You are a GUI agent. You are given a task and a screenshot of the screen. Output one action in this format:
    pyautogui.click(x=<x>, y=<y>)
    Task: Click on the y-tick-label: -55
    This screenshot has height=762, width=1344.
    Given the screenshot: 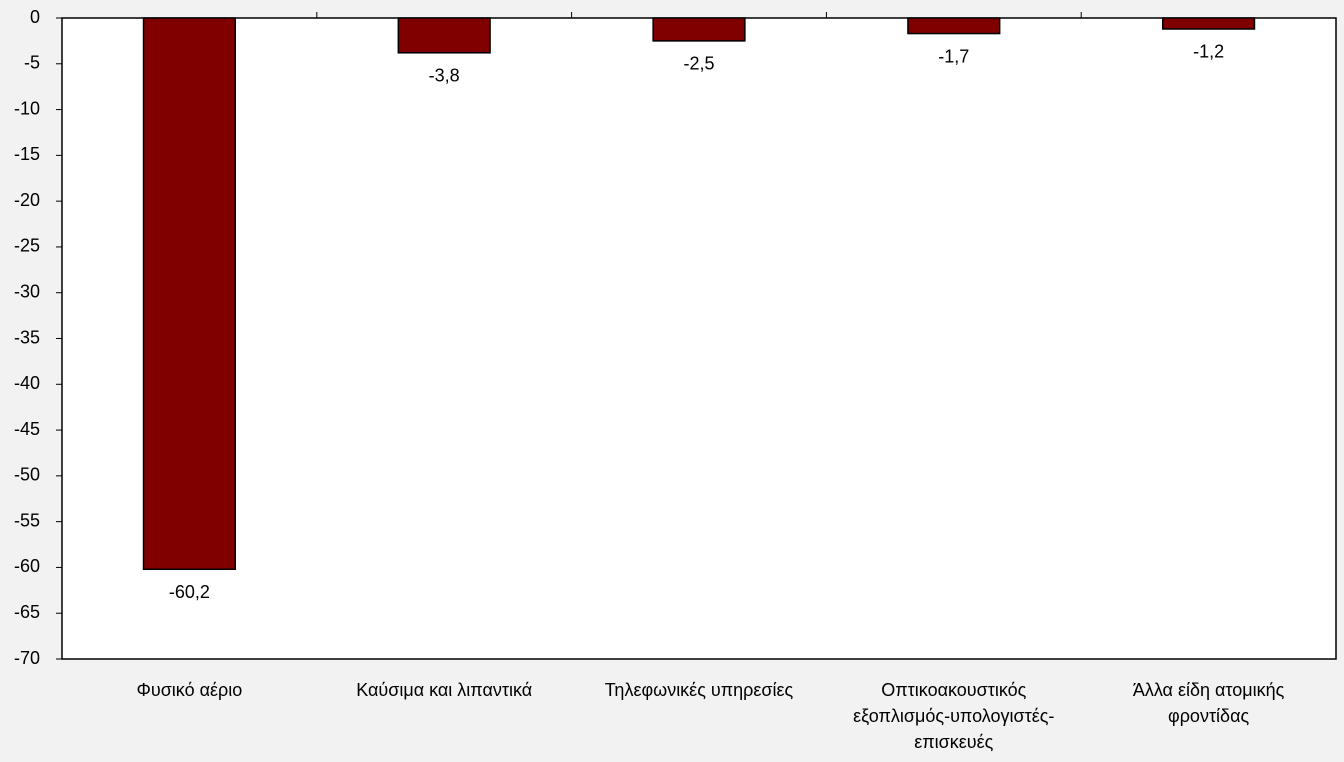 What is the action you would take?
    pyautogui.click(x=27, y=520)
    